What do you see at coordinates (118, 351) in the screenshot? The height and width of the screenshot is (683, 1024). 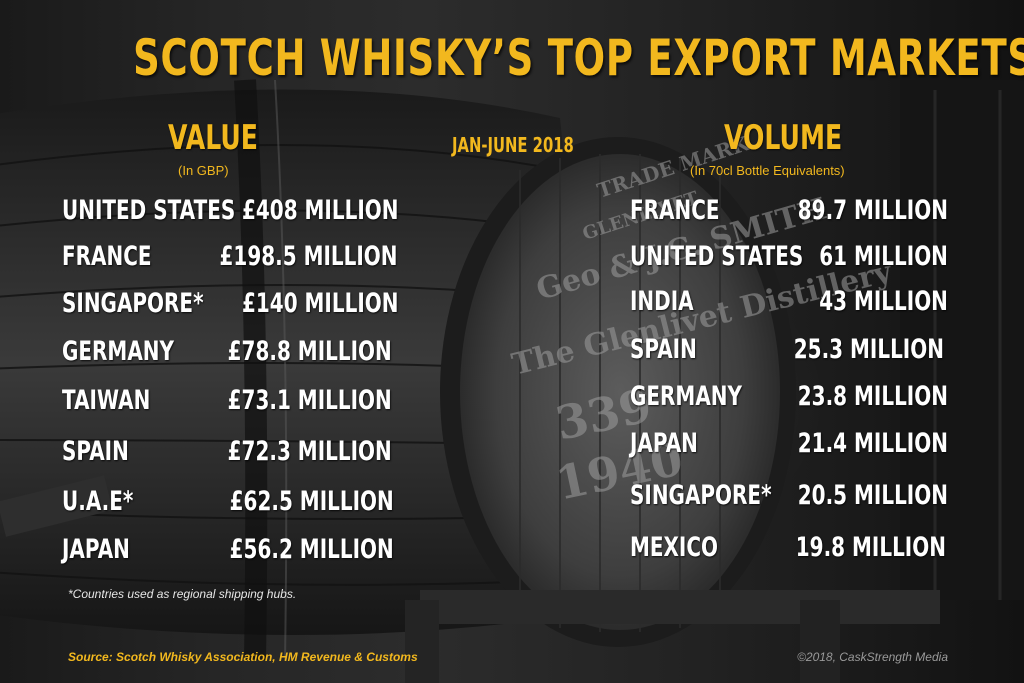 I see `value-country: GERMANY` at bounding box center [118, 351].